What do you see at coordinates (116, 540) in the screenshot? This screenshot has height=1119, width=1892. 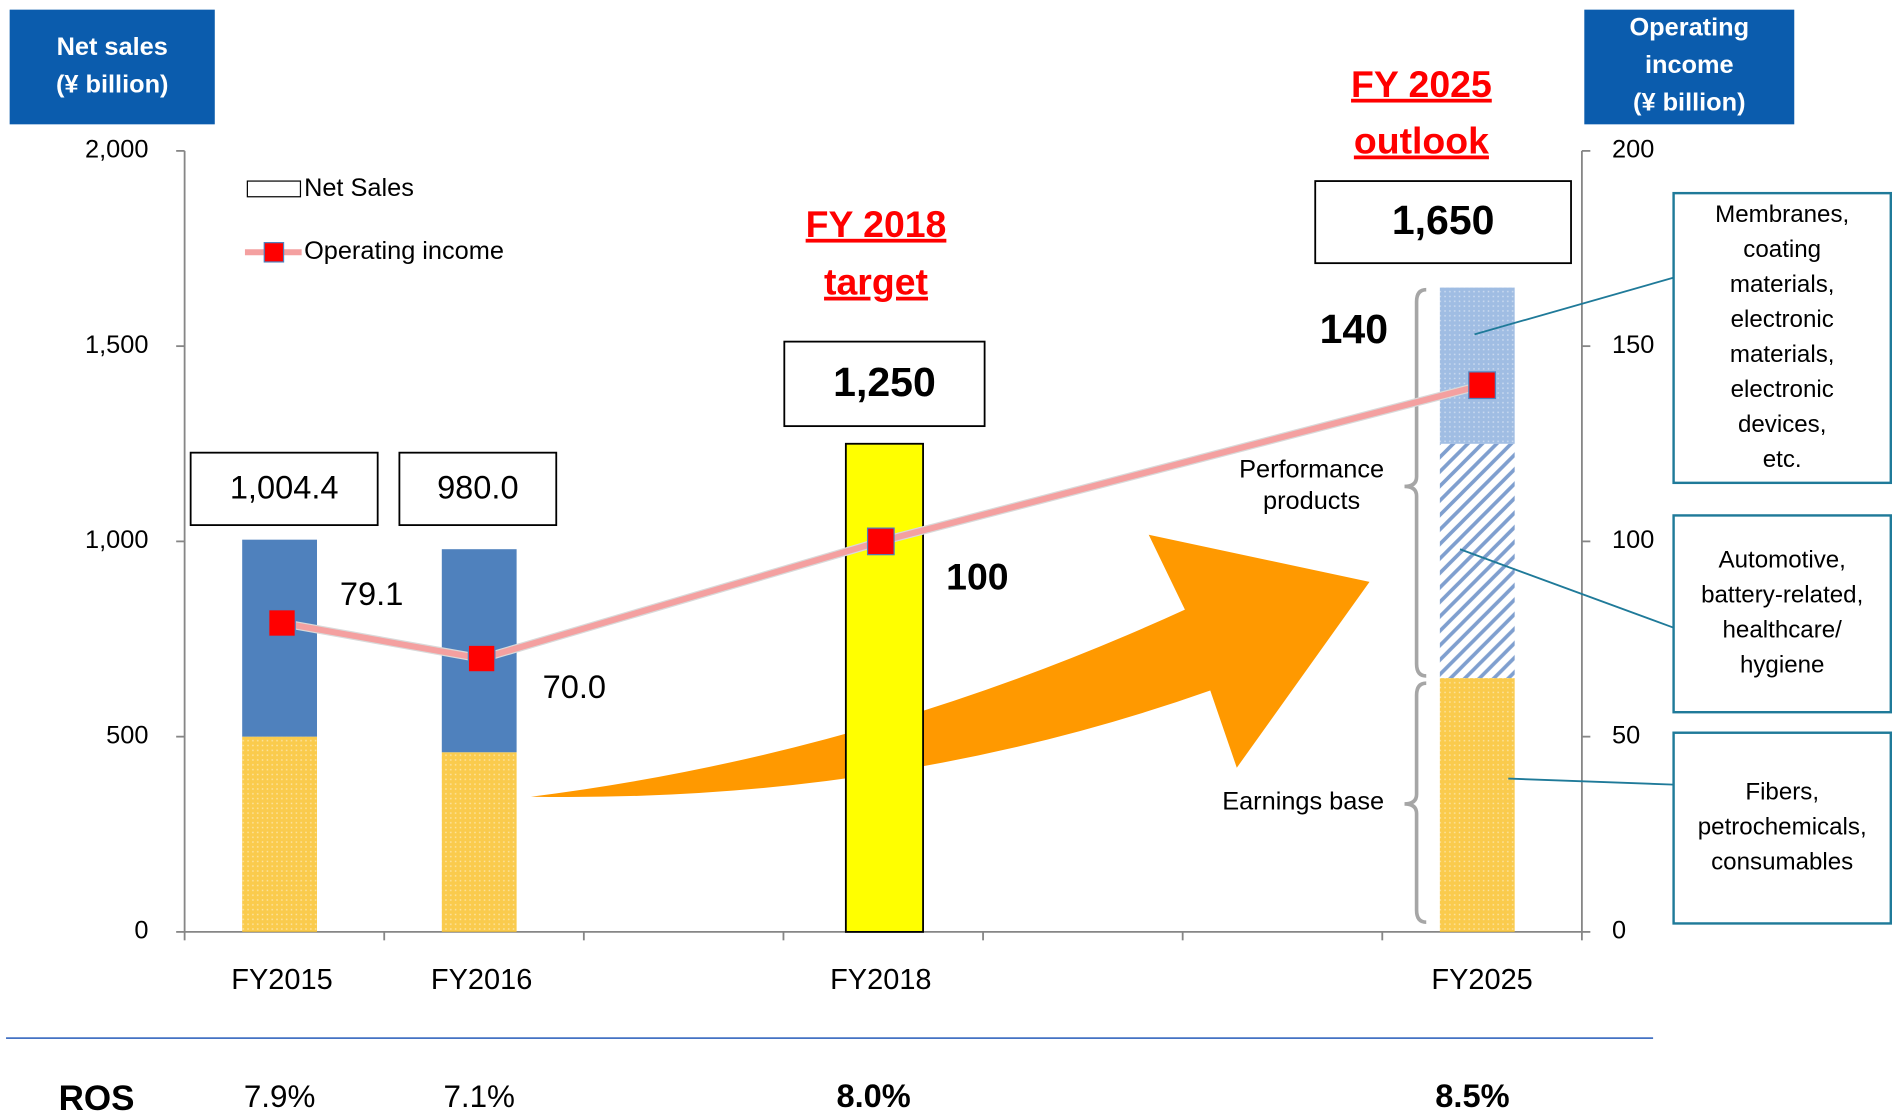 I see `y-tick-label: 1,000` at bounding box center [116, 540].